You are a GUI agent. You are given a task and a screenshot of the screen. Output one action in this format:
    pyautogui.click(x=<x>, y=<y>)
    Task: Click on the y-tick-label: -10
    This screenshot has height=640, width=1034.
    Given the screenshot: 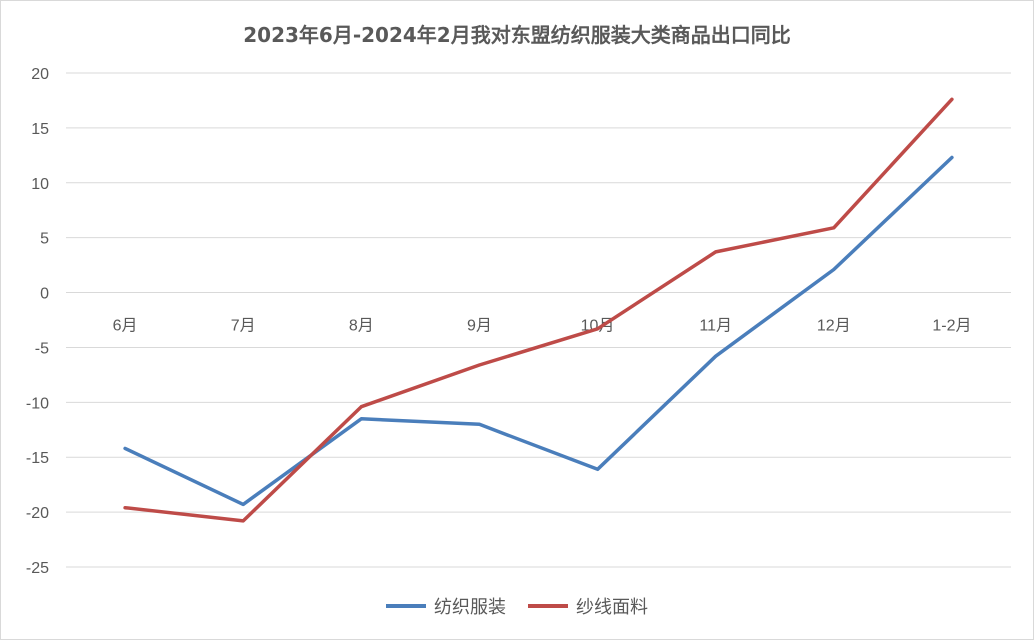 What is the action you would take?
    pyautogui.click(x=37, y=403)
    